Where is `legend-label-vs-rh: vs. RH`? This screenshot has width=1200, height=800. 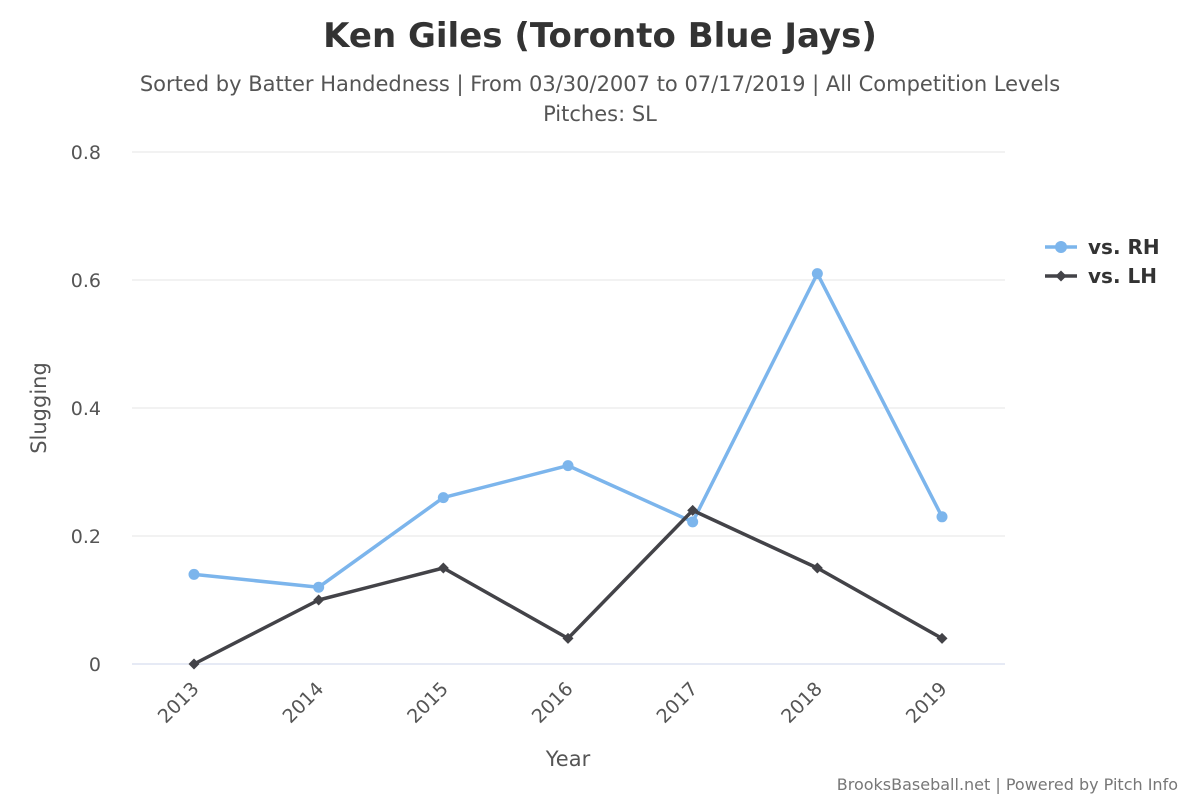
legend-label-vs-rh: vs. RH is located at coordinates (1124, 247).